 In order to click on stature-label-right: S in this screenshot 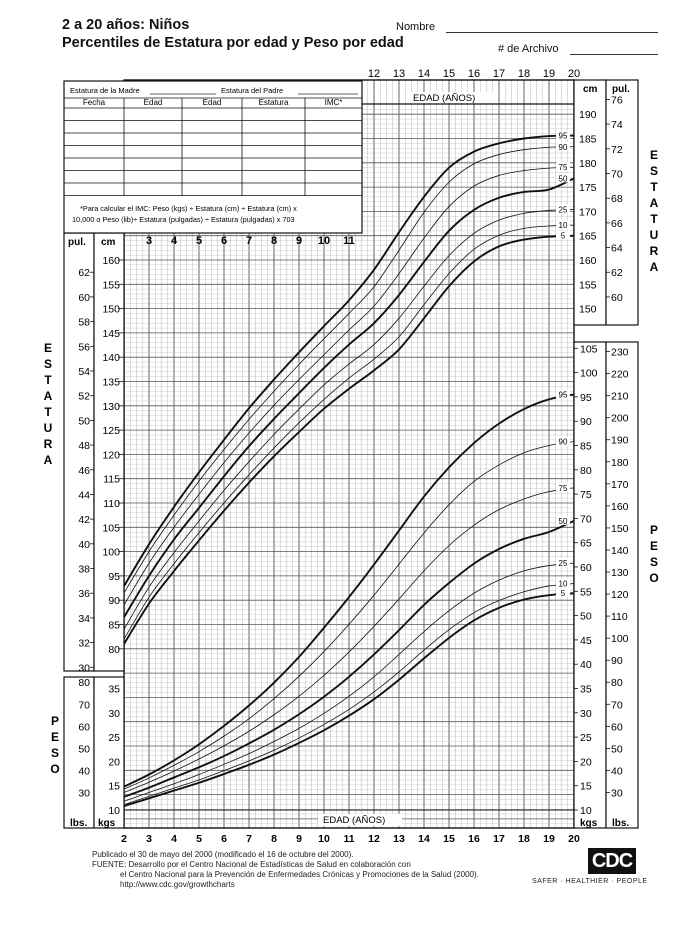, I will do `click(654, 171)`.